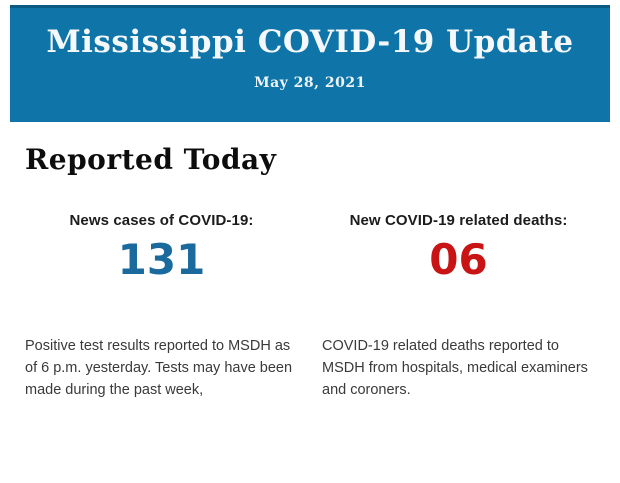 This screenshot has width=620, height=483. Describe the element at coordinates (458, 220) in the screenshot. I see `new-deaths-label: New COVID-19 related deaths:` at that location.